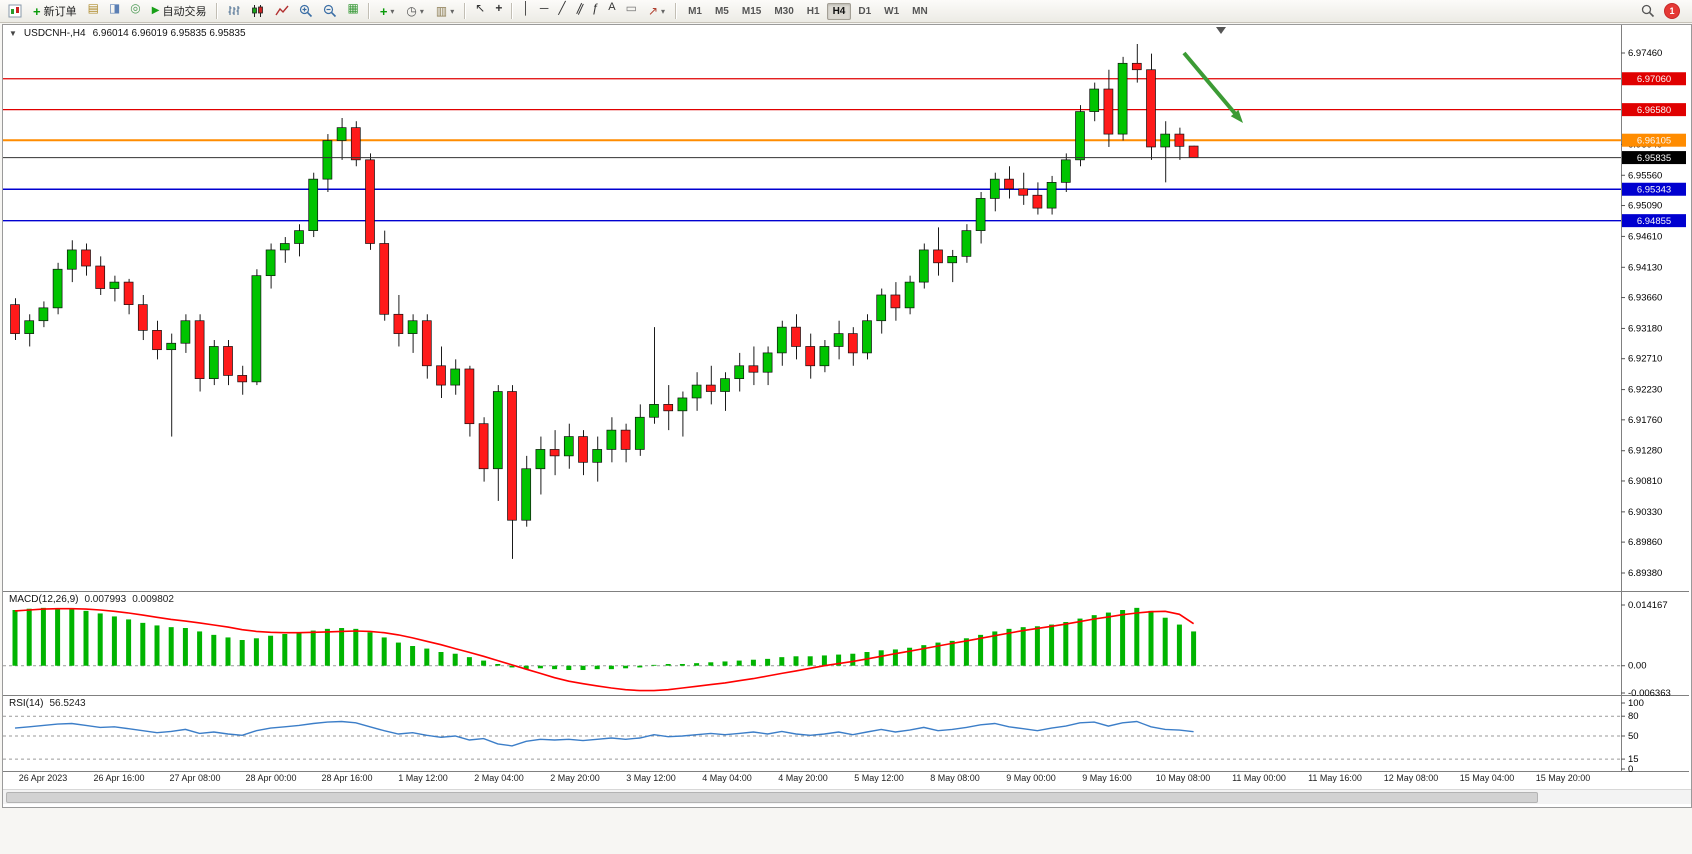 Image resolution: width=1692 pixels, height=854 pixels. Describe the element at coordinates (784, 11) in the screenshot. I see `timeframe-button-m30: M30` at that location.